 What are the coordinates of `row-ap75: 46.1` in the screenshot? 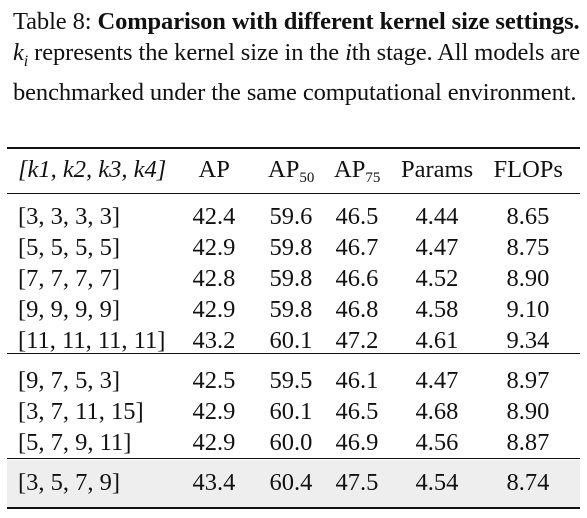 It's located at (357, 380).